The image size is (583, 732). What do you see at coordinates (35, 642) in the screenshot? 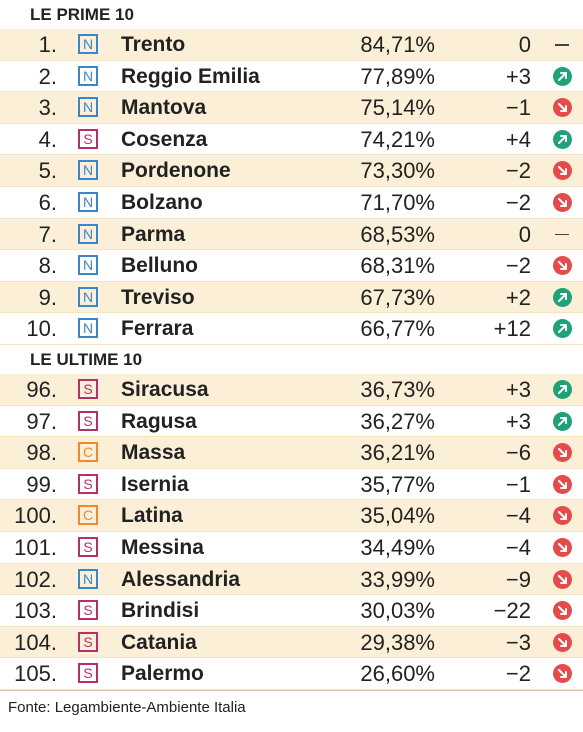
I see `rank-number: 104.` at bounding box center [35, 642].